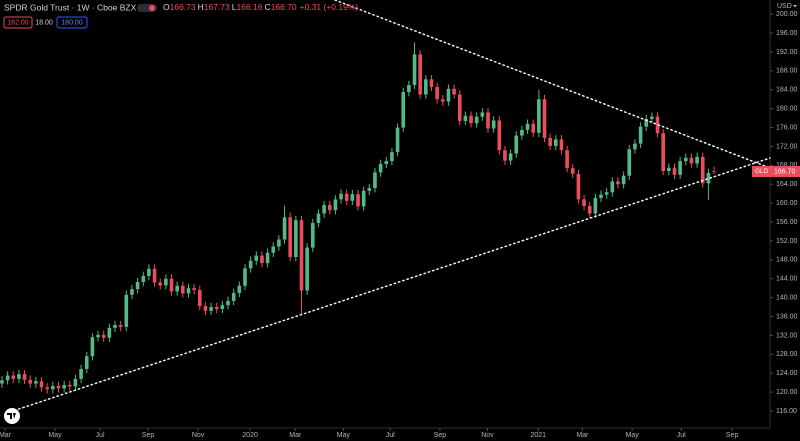 Image resolution: width=800 pixels, height=441 pixels. Describe the element at coordinates (183, 7) in the screenshot. I see `open-value: 166.73` at that location.